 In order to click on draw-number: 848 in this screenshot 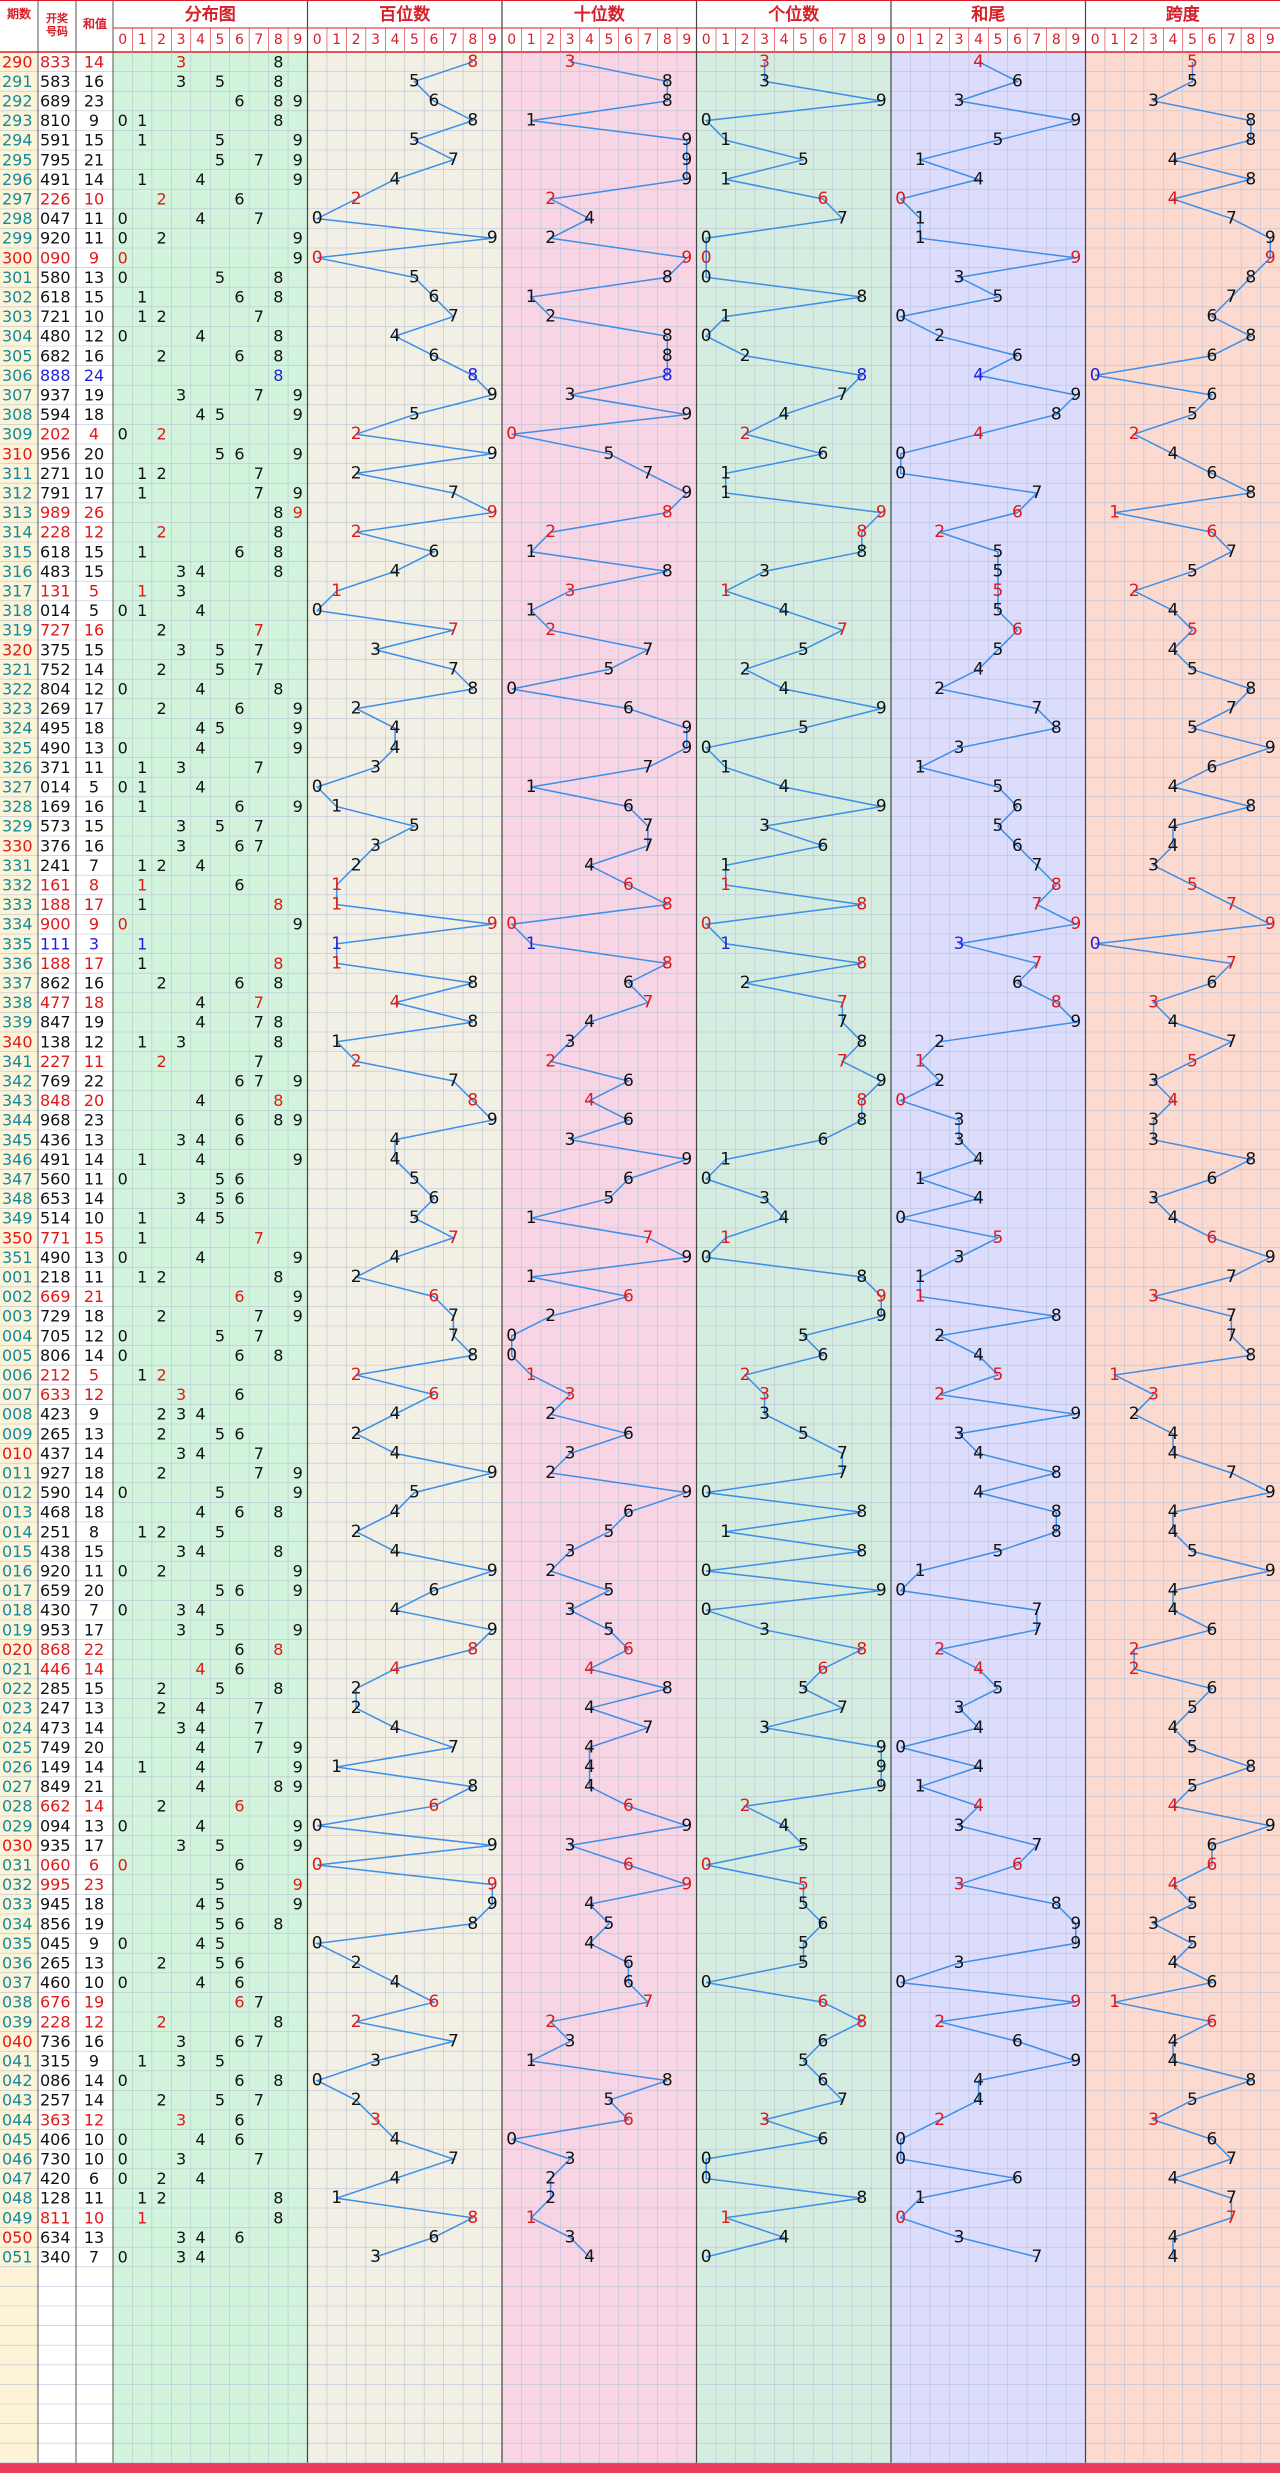, I will do `click(55, 1100)`.